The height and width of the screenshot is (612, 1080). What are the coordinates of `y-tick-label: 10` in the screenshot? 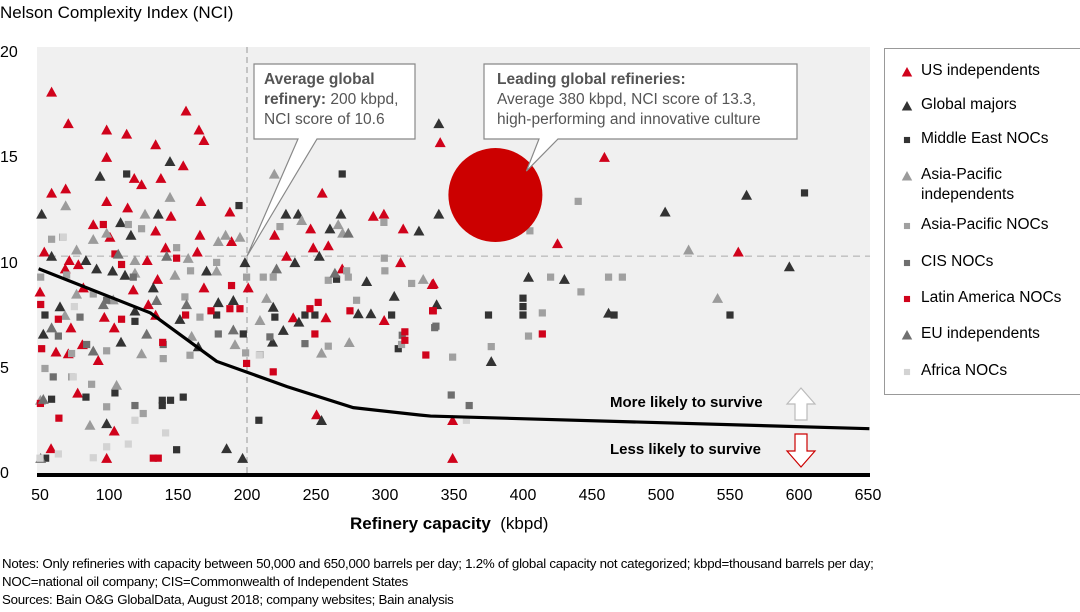 It's located at (9, 263).